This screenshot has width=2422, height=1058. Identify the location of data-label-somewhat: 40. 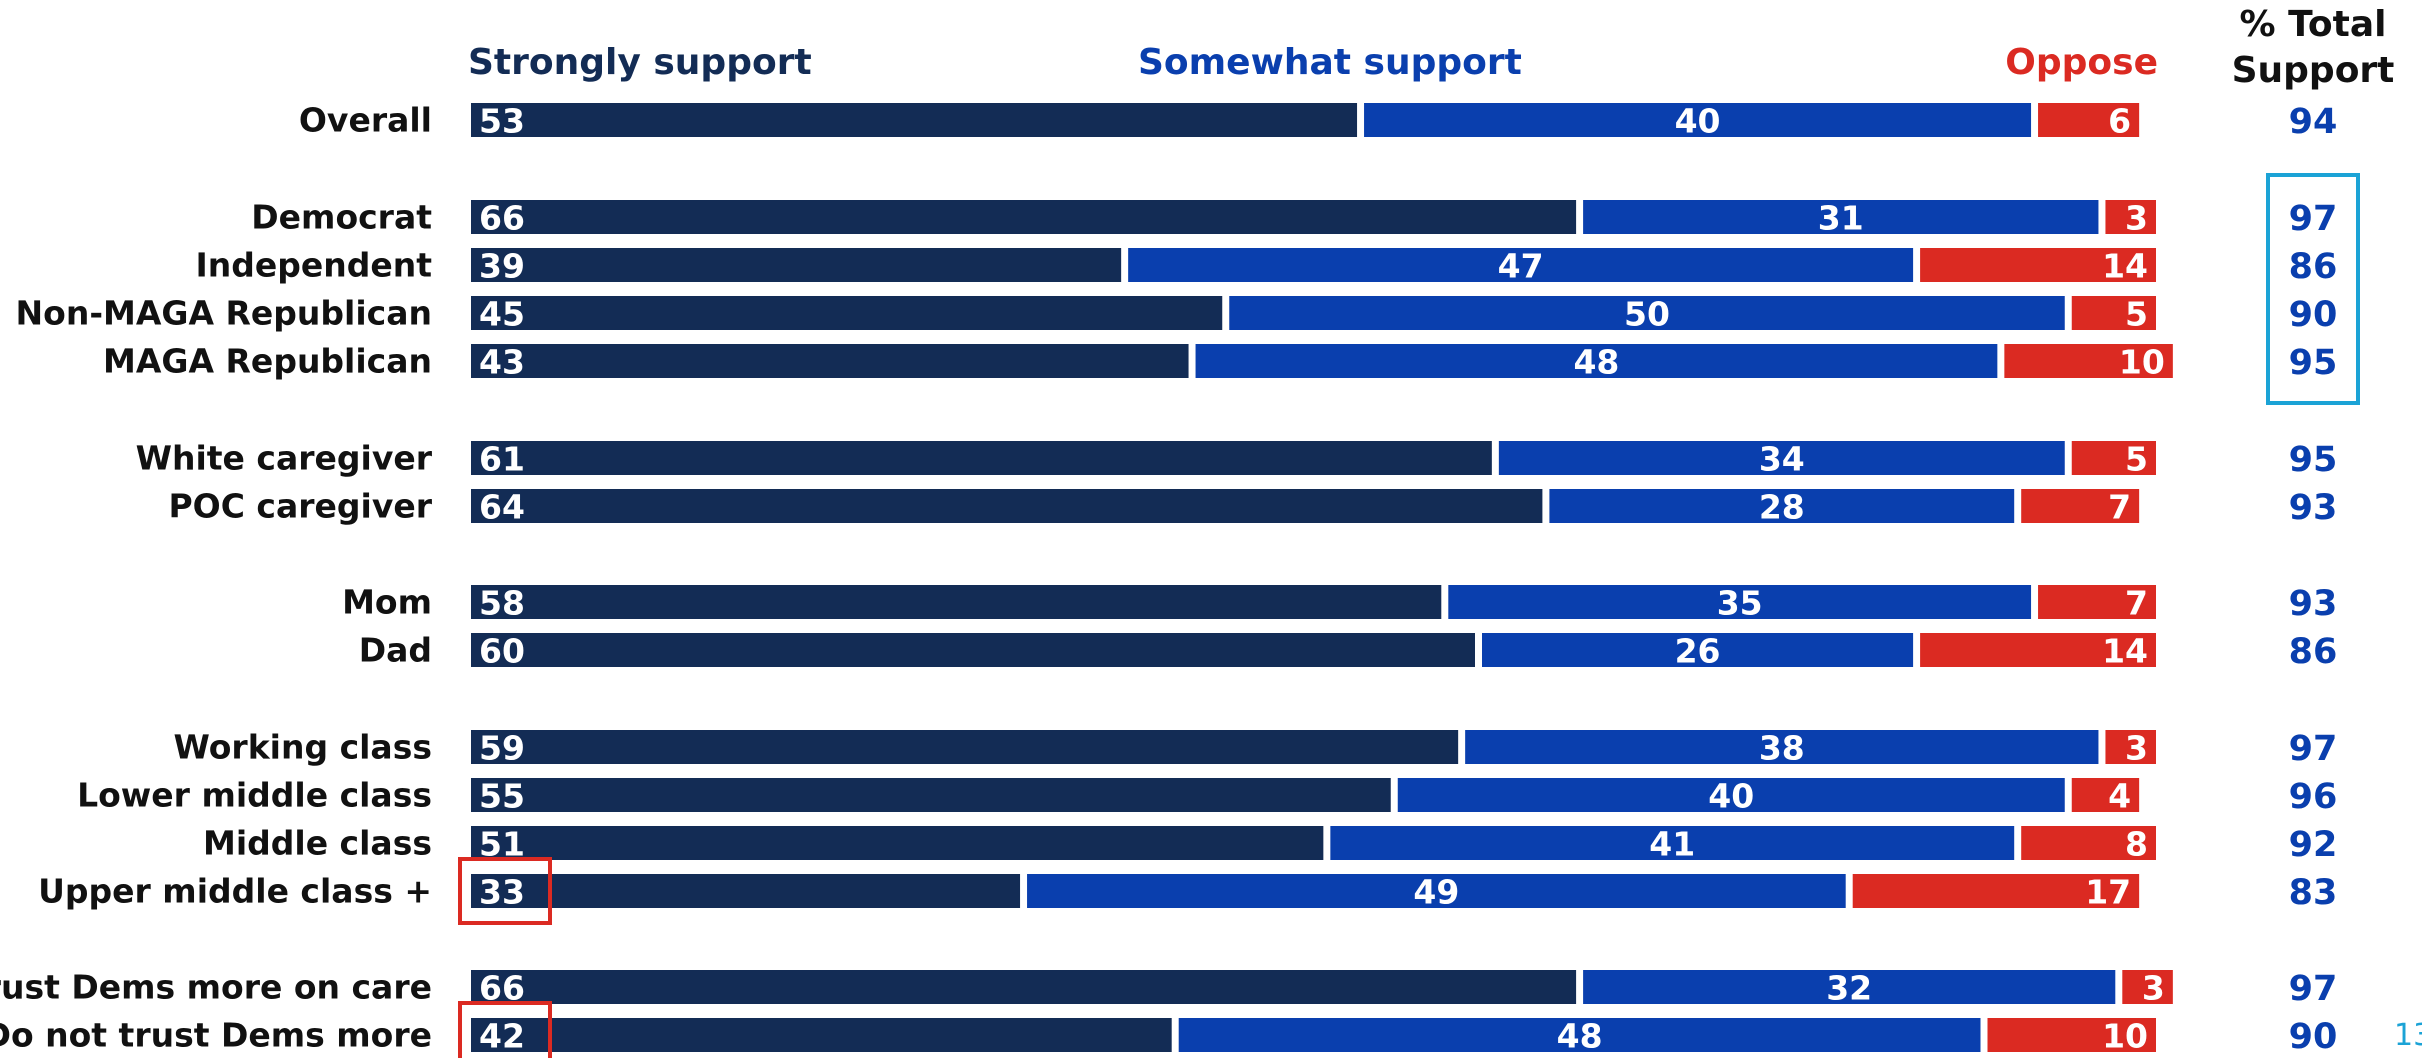
(1698, 121).